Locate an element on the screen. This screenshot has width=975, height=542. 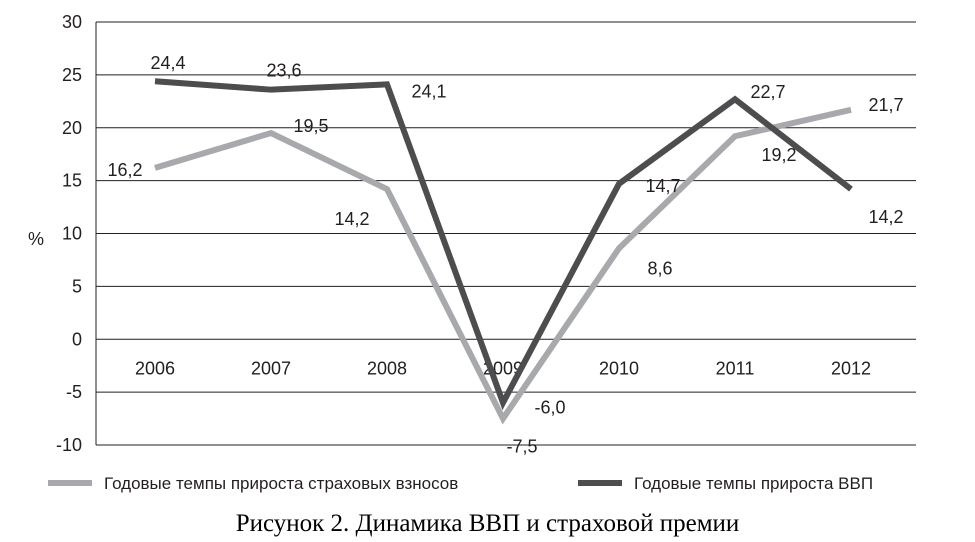
y-axis-label: % is located at coordinates (36, 239).